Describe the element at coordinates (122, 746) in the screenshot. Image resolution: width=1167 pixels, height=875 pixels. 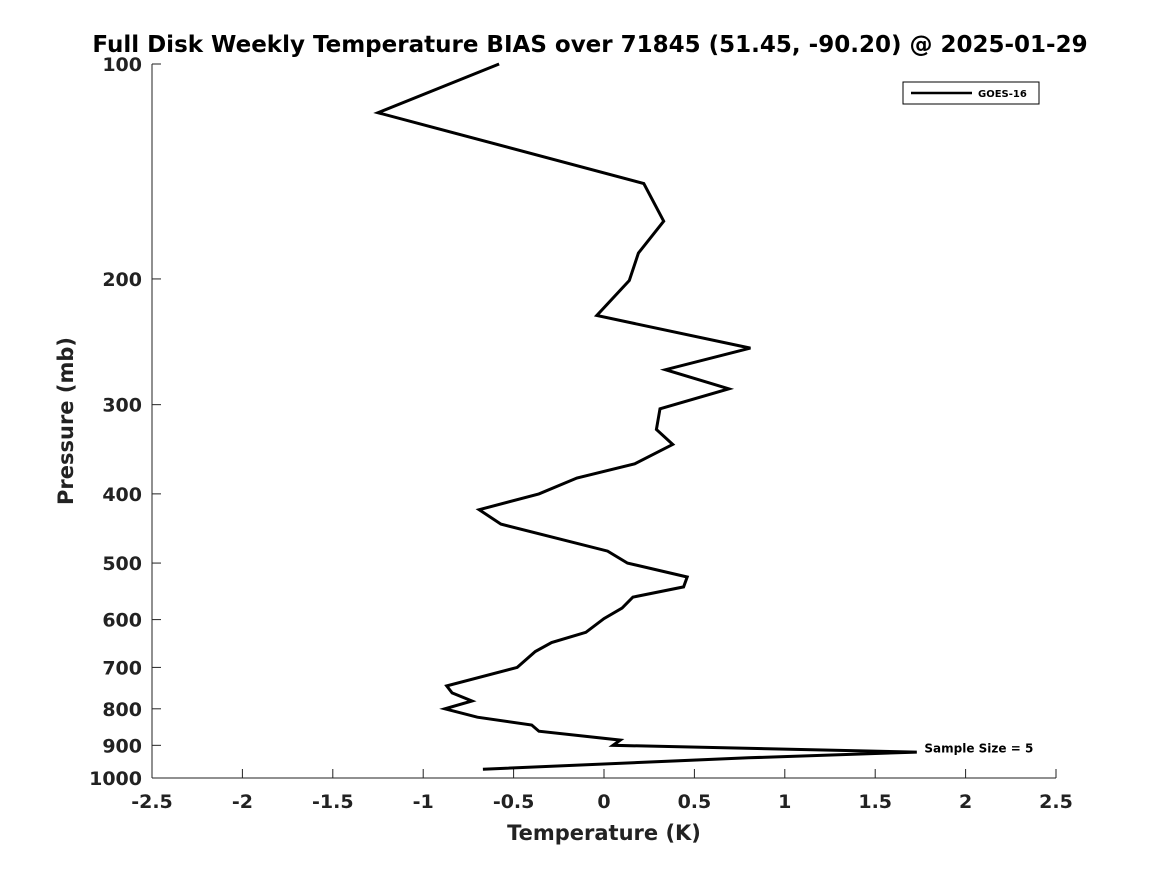
I see `y-tick-label: 900` at that location.